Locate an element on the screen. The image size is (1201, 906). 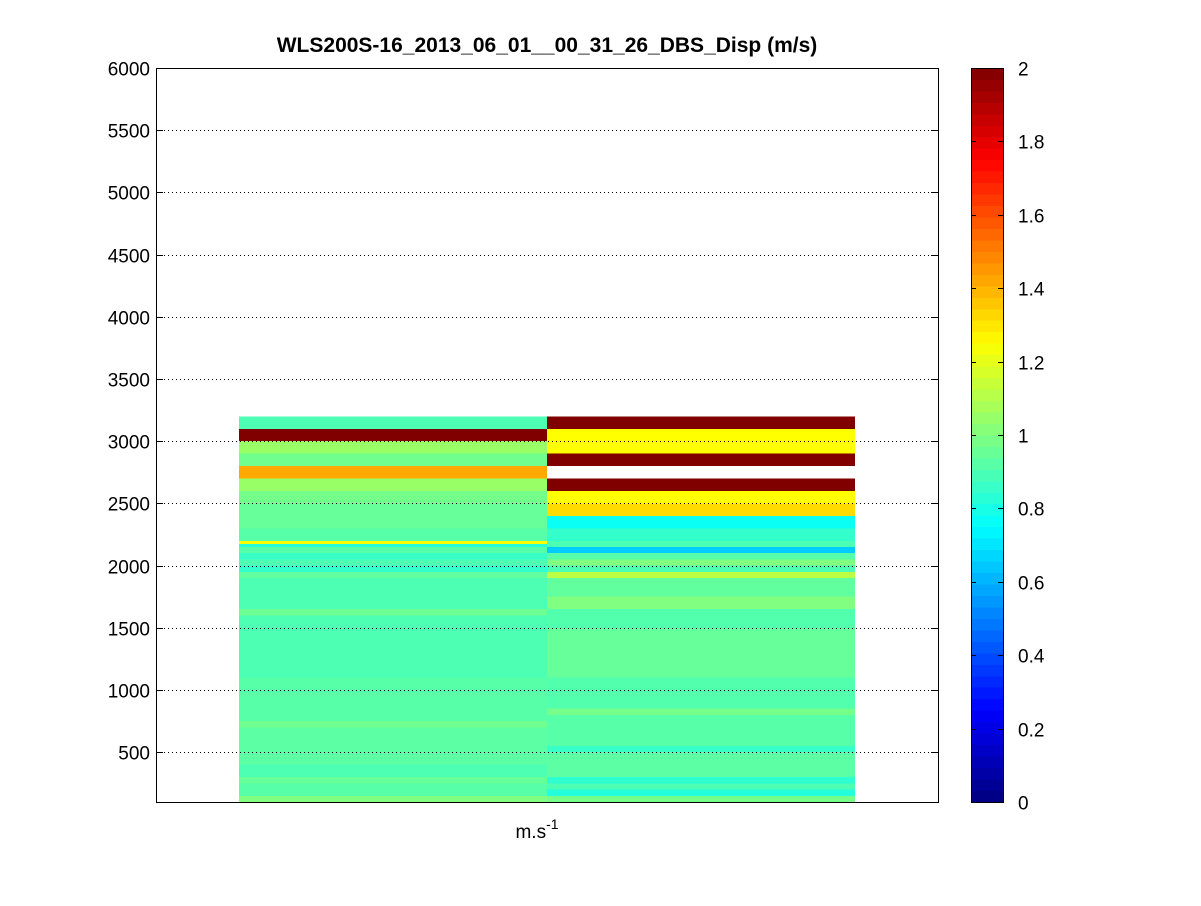
colorbar-tick-label: 0.8 is located at coordinates (1031, 510).